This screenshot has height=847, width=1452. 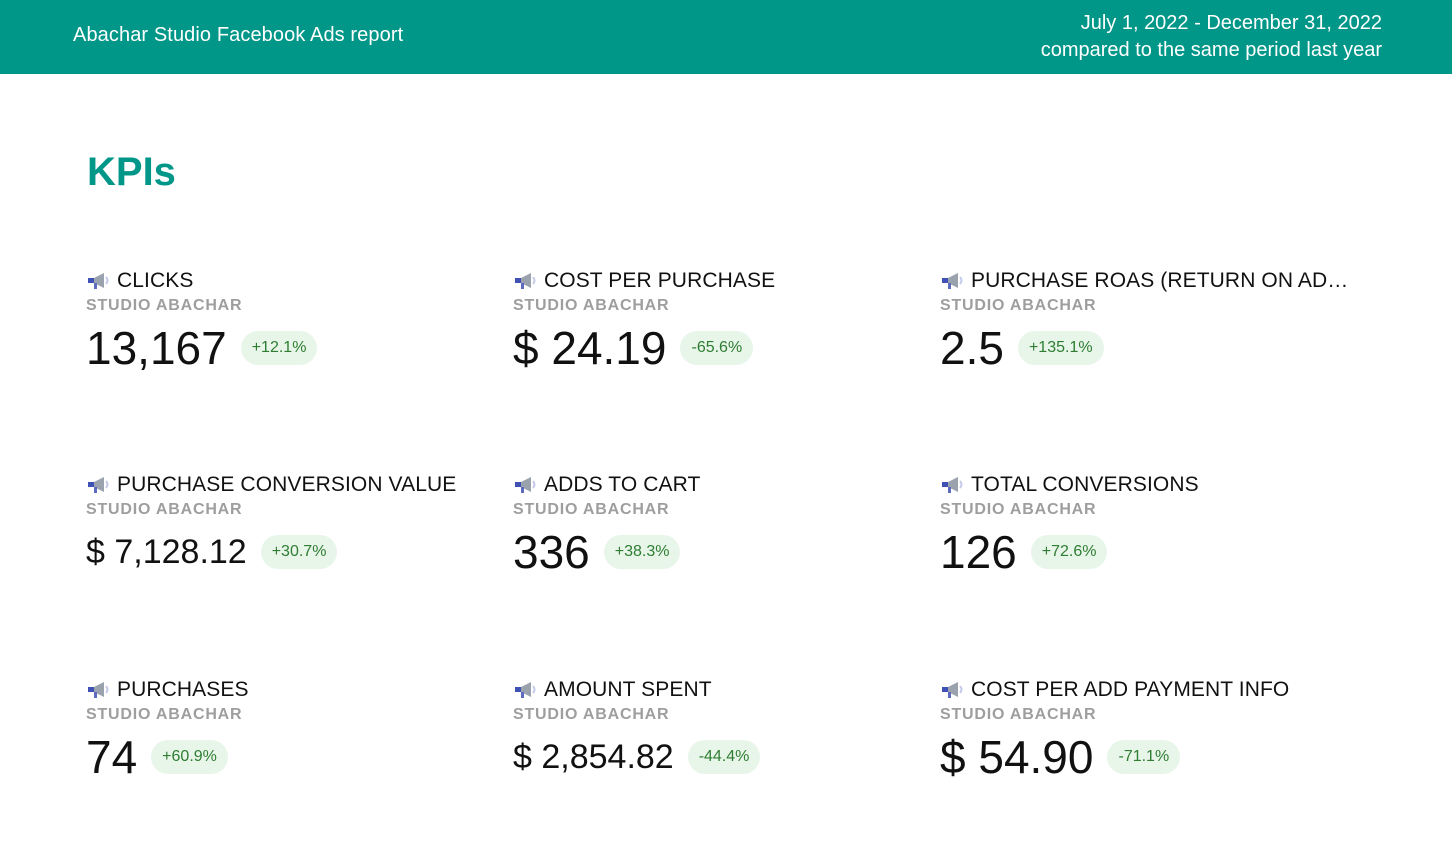 What do you see at coordinates (1211, 50) in the screenshot?
I see `date-range-comparison: compared to the same period last year` at bounding box center [1211, 50].